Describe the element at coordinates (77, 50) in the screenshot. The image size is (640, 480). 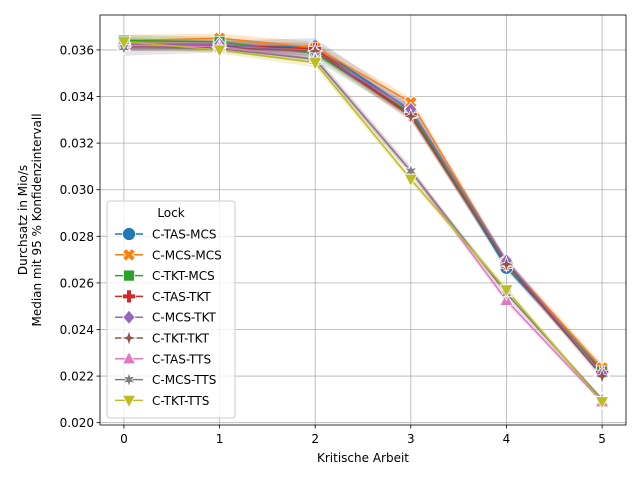
I see `y-tick-label-8: 0.036` at that location.